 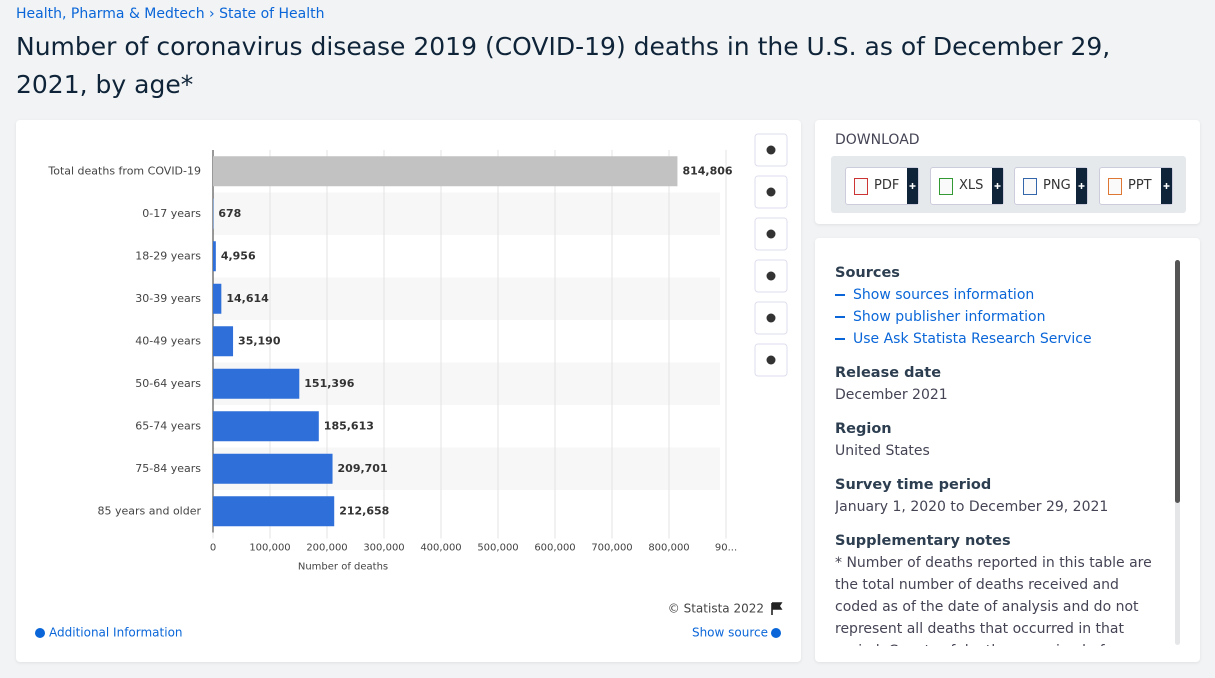 I want to click on y-tick-label: Total deaths from COVID-19, so click(x=124, y=170).